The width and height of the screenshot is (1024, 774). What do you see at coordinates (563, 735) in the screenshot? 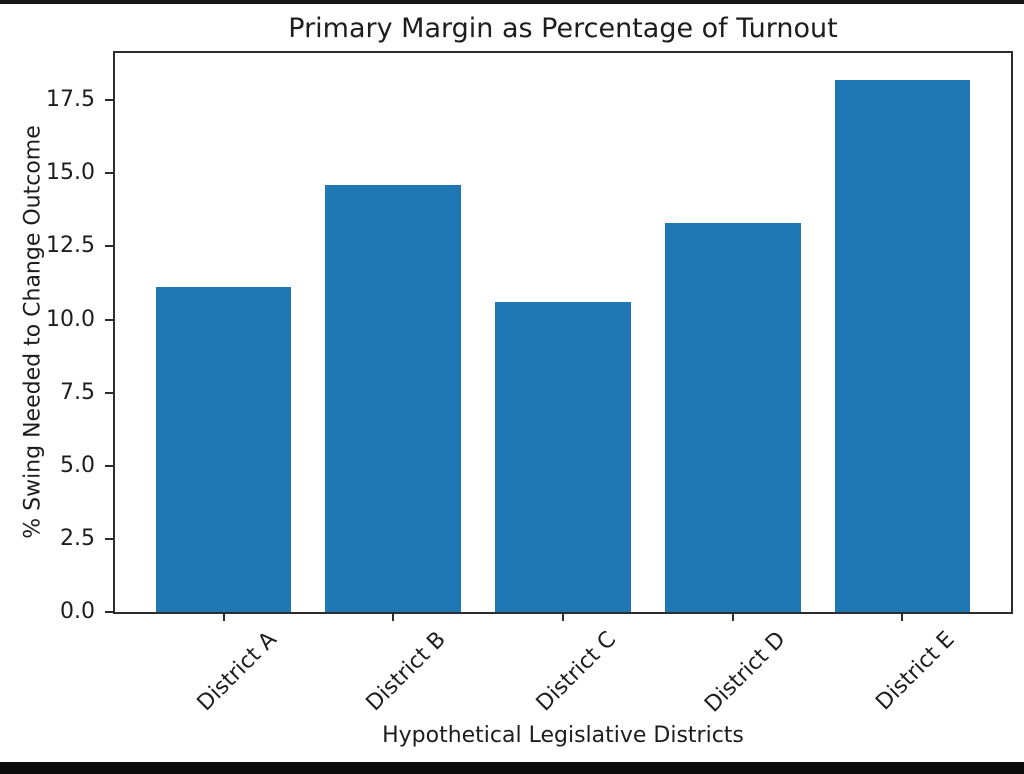
I see `x-axis-label: Hypothetical Legislative Districts` at bounding box center [563, 735].